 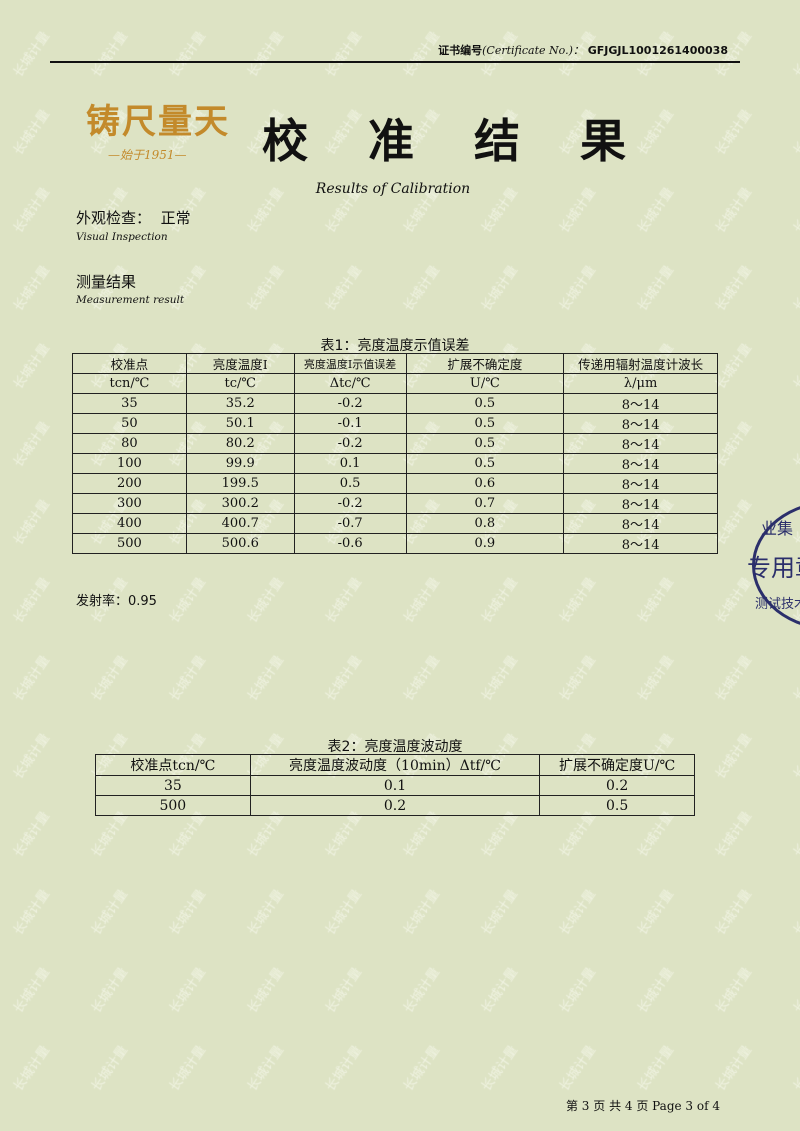 I want to click on table-cell: 35.2, so click(x=240, y=403).